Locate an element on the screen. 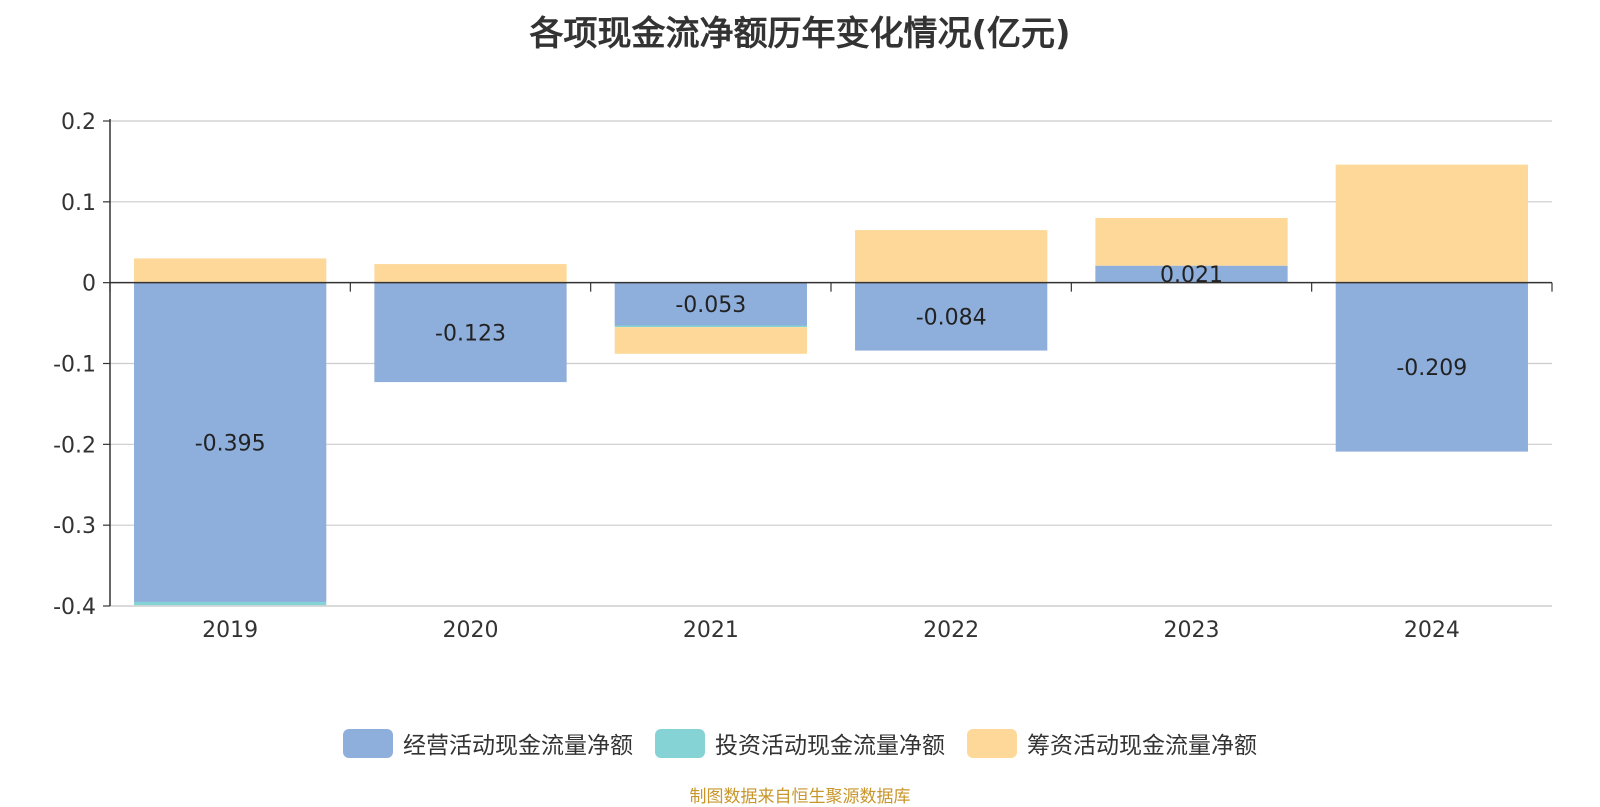 The height and width of the screenshot is (807, 1600). data-label: -0.395 is located at coordinates (230, 443).